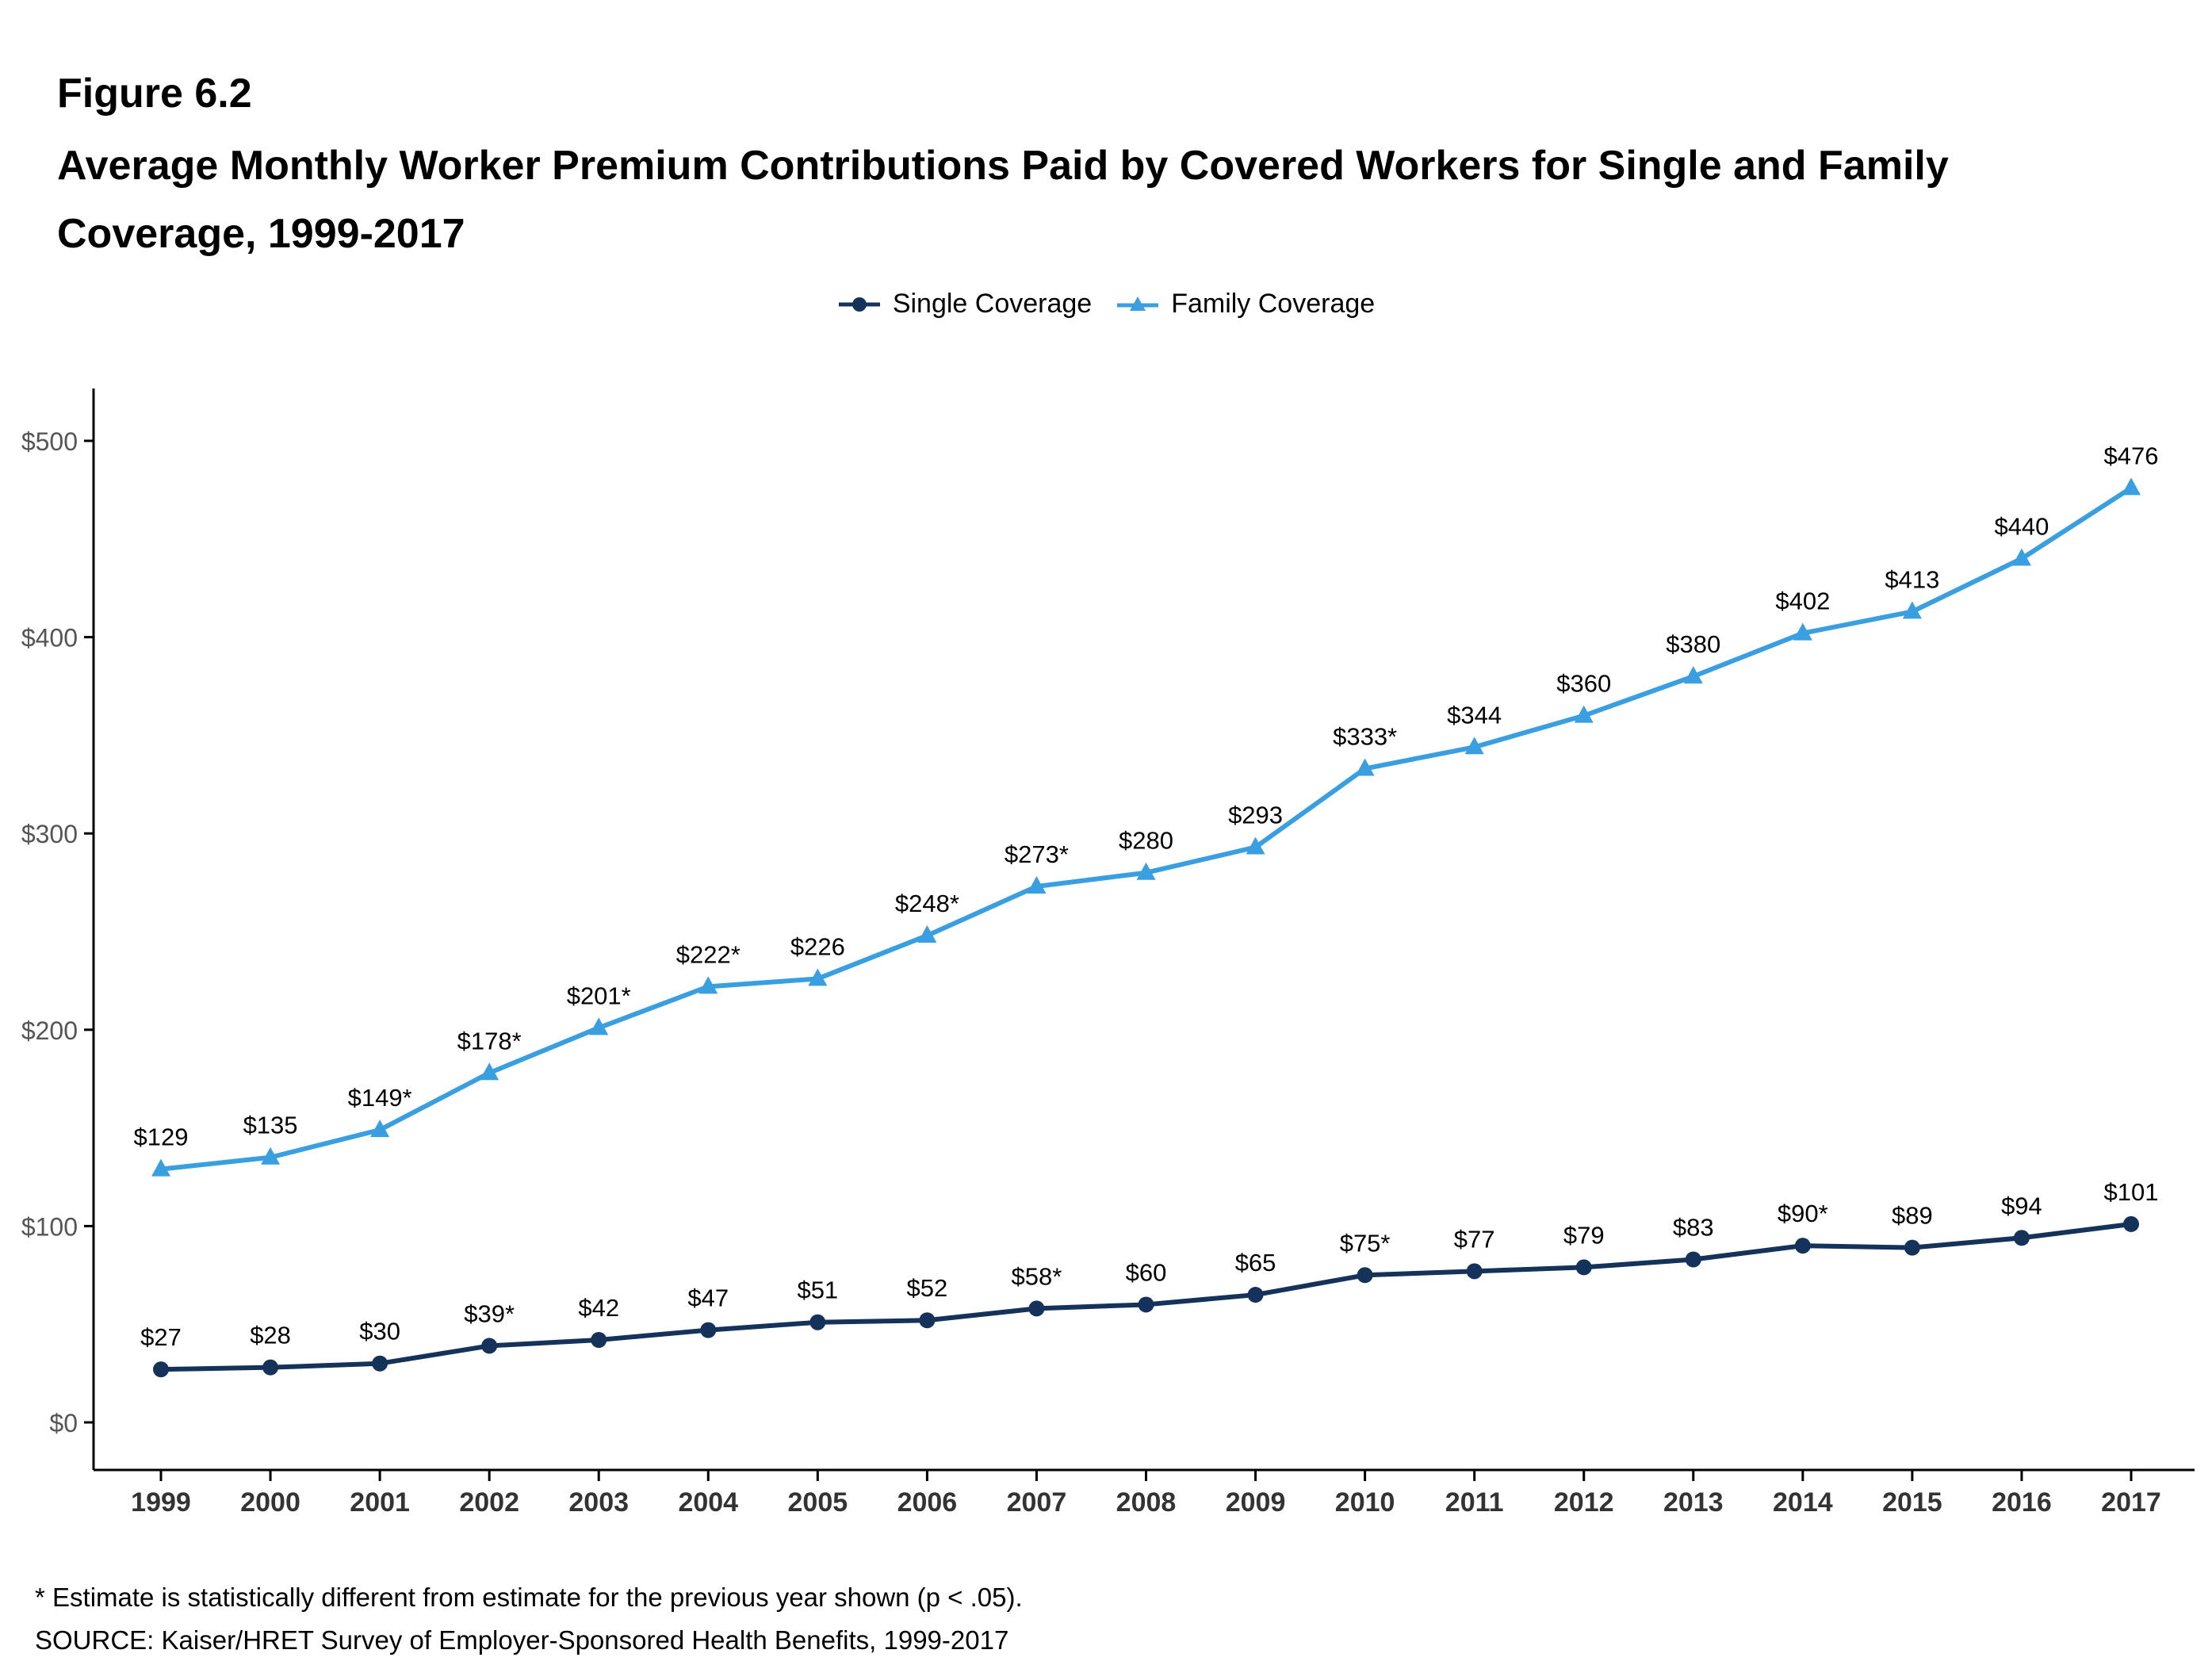 The image size is (2212, 1665). Describe the element at coordinates (1138, 303) in the screenshot. I see `legend-swatch-family-icon` at that location.